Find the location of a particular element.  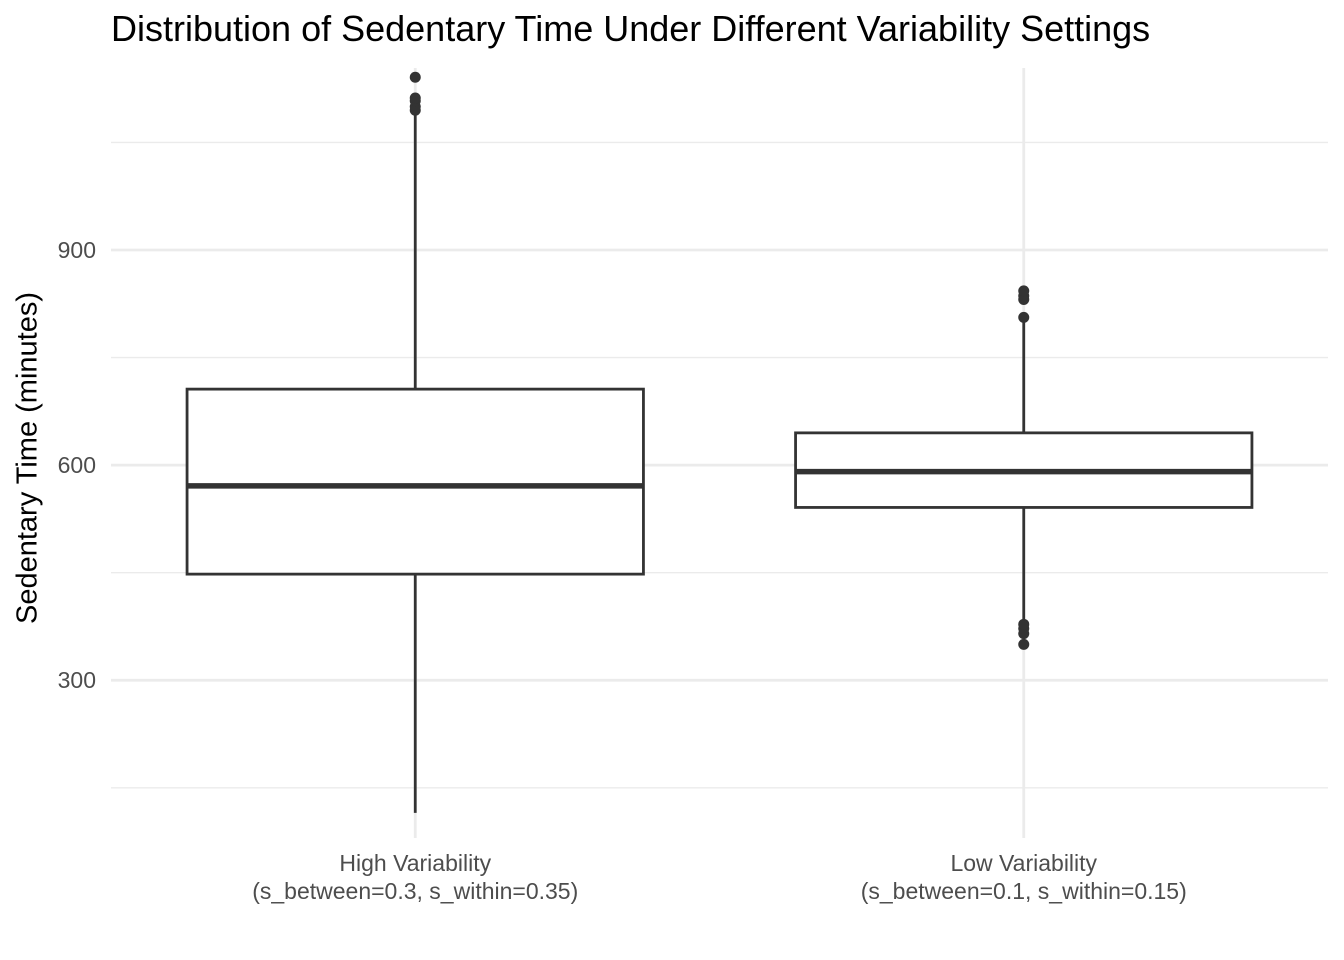

y-tick-label: 900 is located at coordinates (77, 250).